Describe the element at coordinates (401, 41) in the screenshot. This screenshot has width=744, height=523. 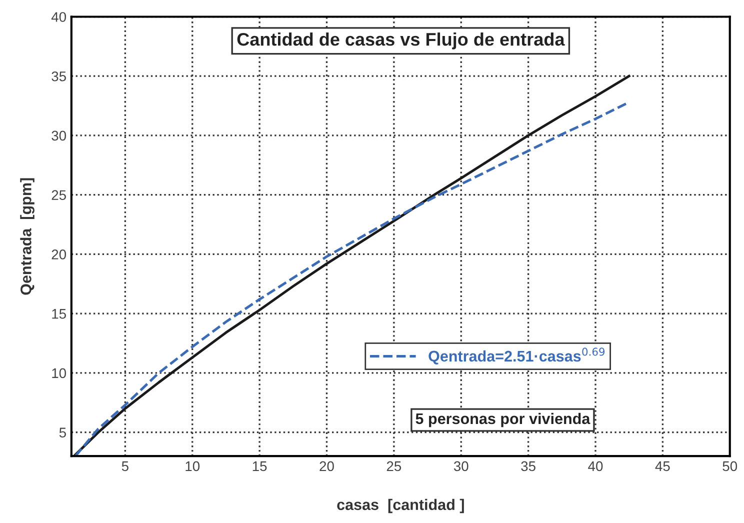
I see `text: Cantidad de casas vs Flujo de entrada` at that location.